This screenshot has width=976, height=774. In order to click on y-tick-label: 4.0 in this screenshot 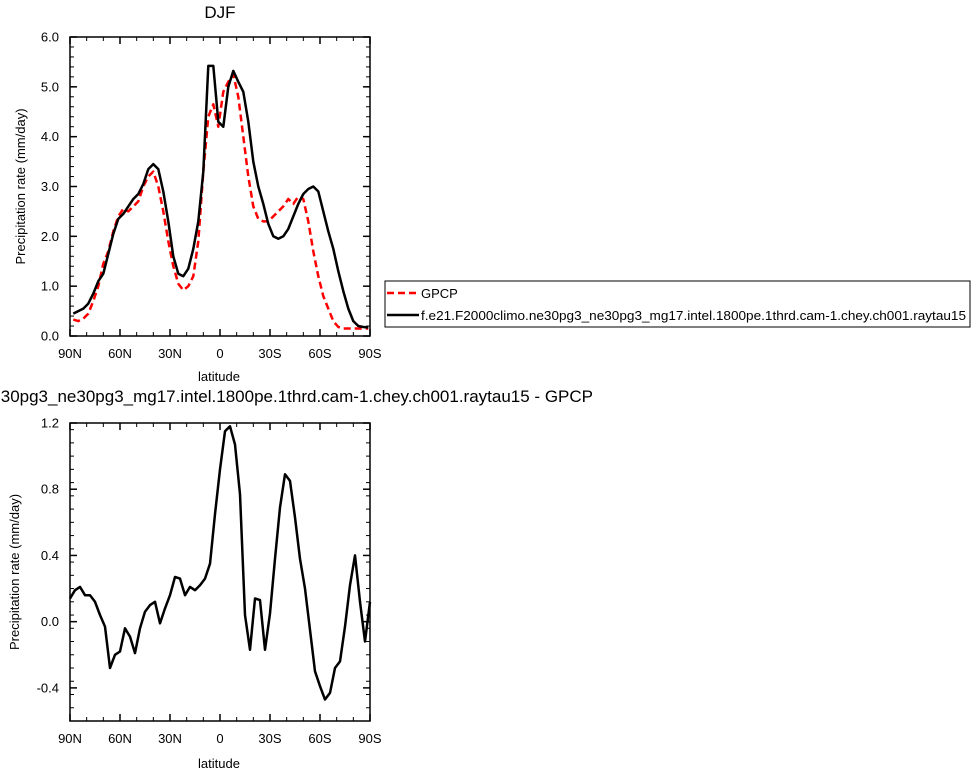, I will do `click(50, 136)`.